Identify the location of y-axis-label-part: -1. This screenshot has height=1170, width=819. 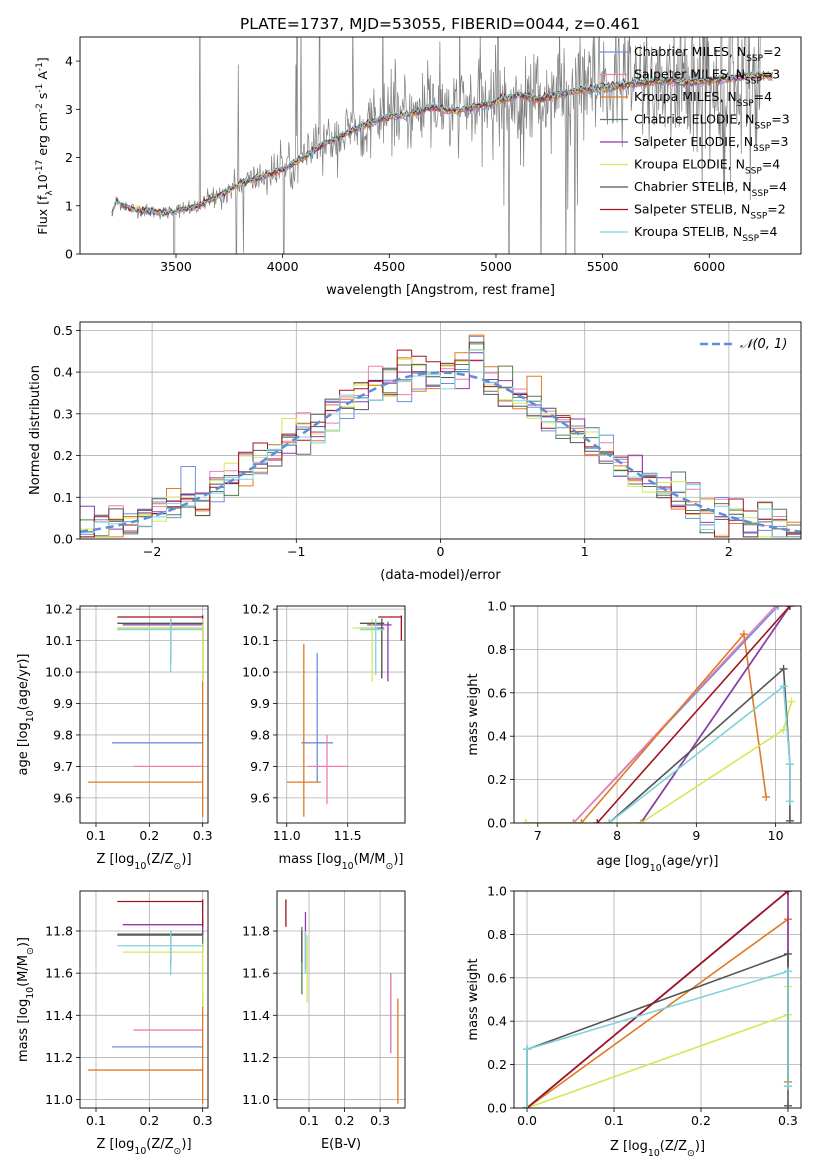
(40, 88).